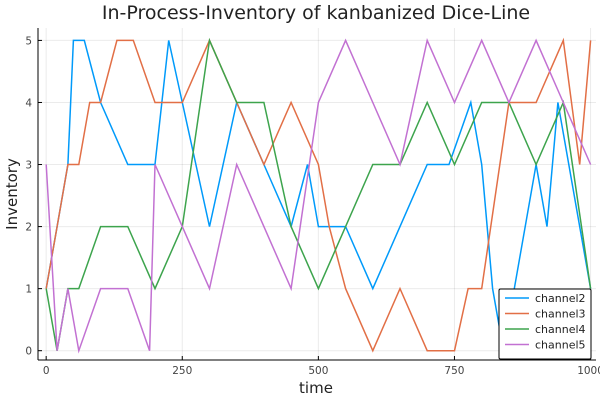 Image resolution: width=600 pixels, height=400 pixels. I want to click on legend-label-channel5: channel5, so click(560, 345).